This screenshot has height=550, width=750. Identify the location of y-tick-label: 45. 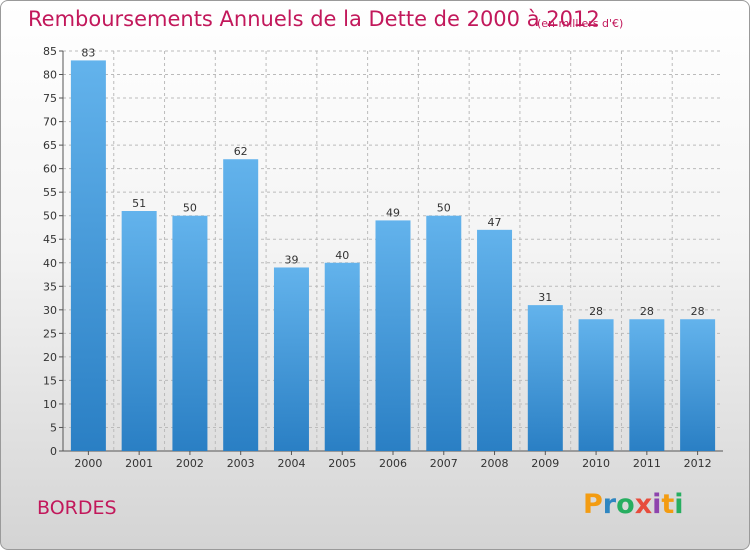
(50, 239).